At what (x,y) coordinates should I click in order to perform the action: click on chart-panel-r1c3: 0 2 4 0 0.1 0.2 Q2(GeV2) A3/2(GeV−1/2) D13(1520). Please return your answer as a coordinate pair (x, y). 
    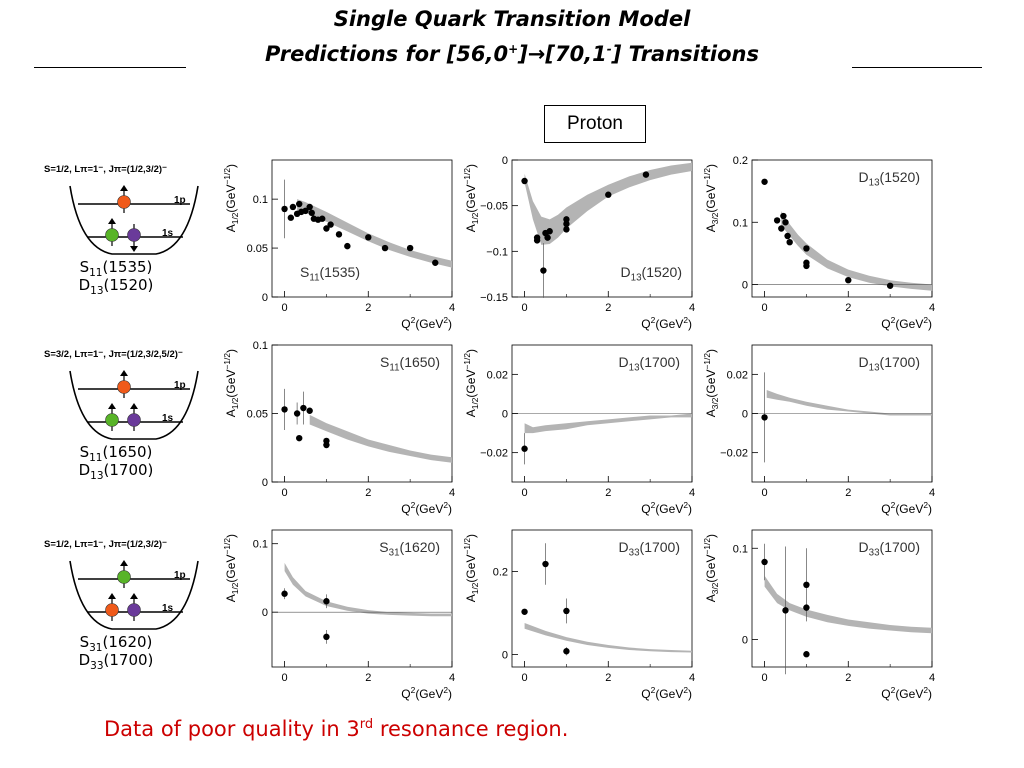
    Looking at the image, I should click on (818, 243).